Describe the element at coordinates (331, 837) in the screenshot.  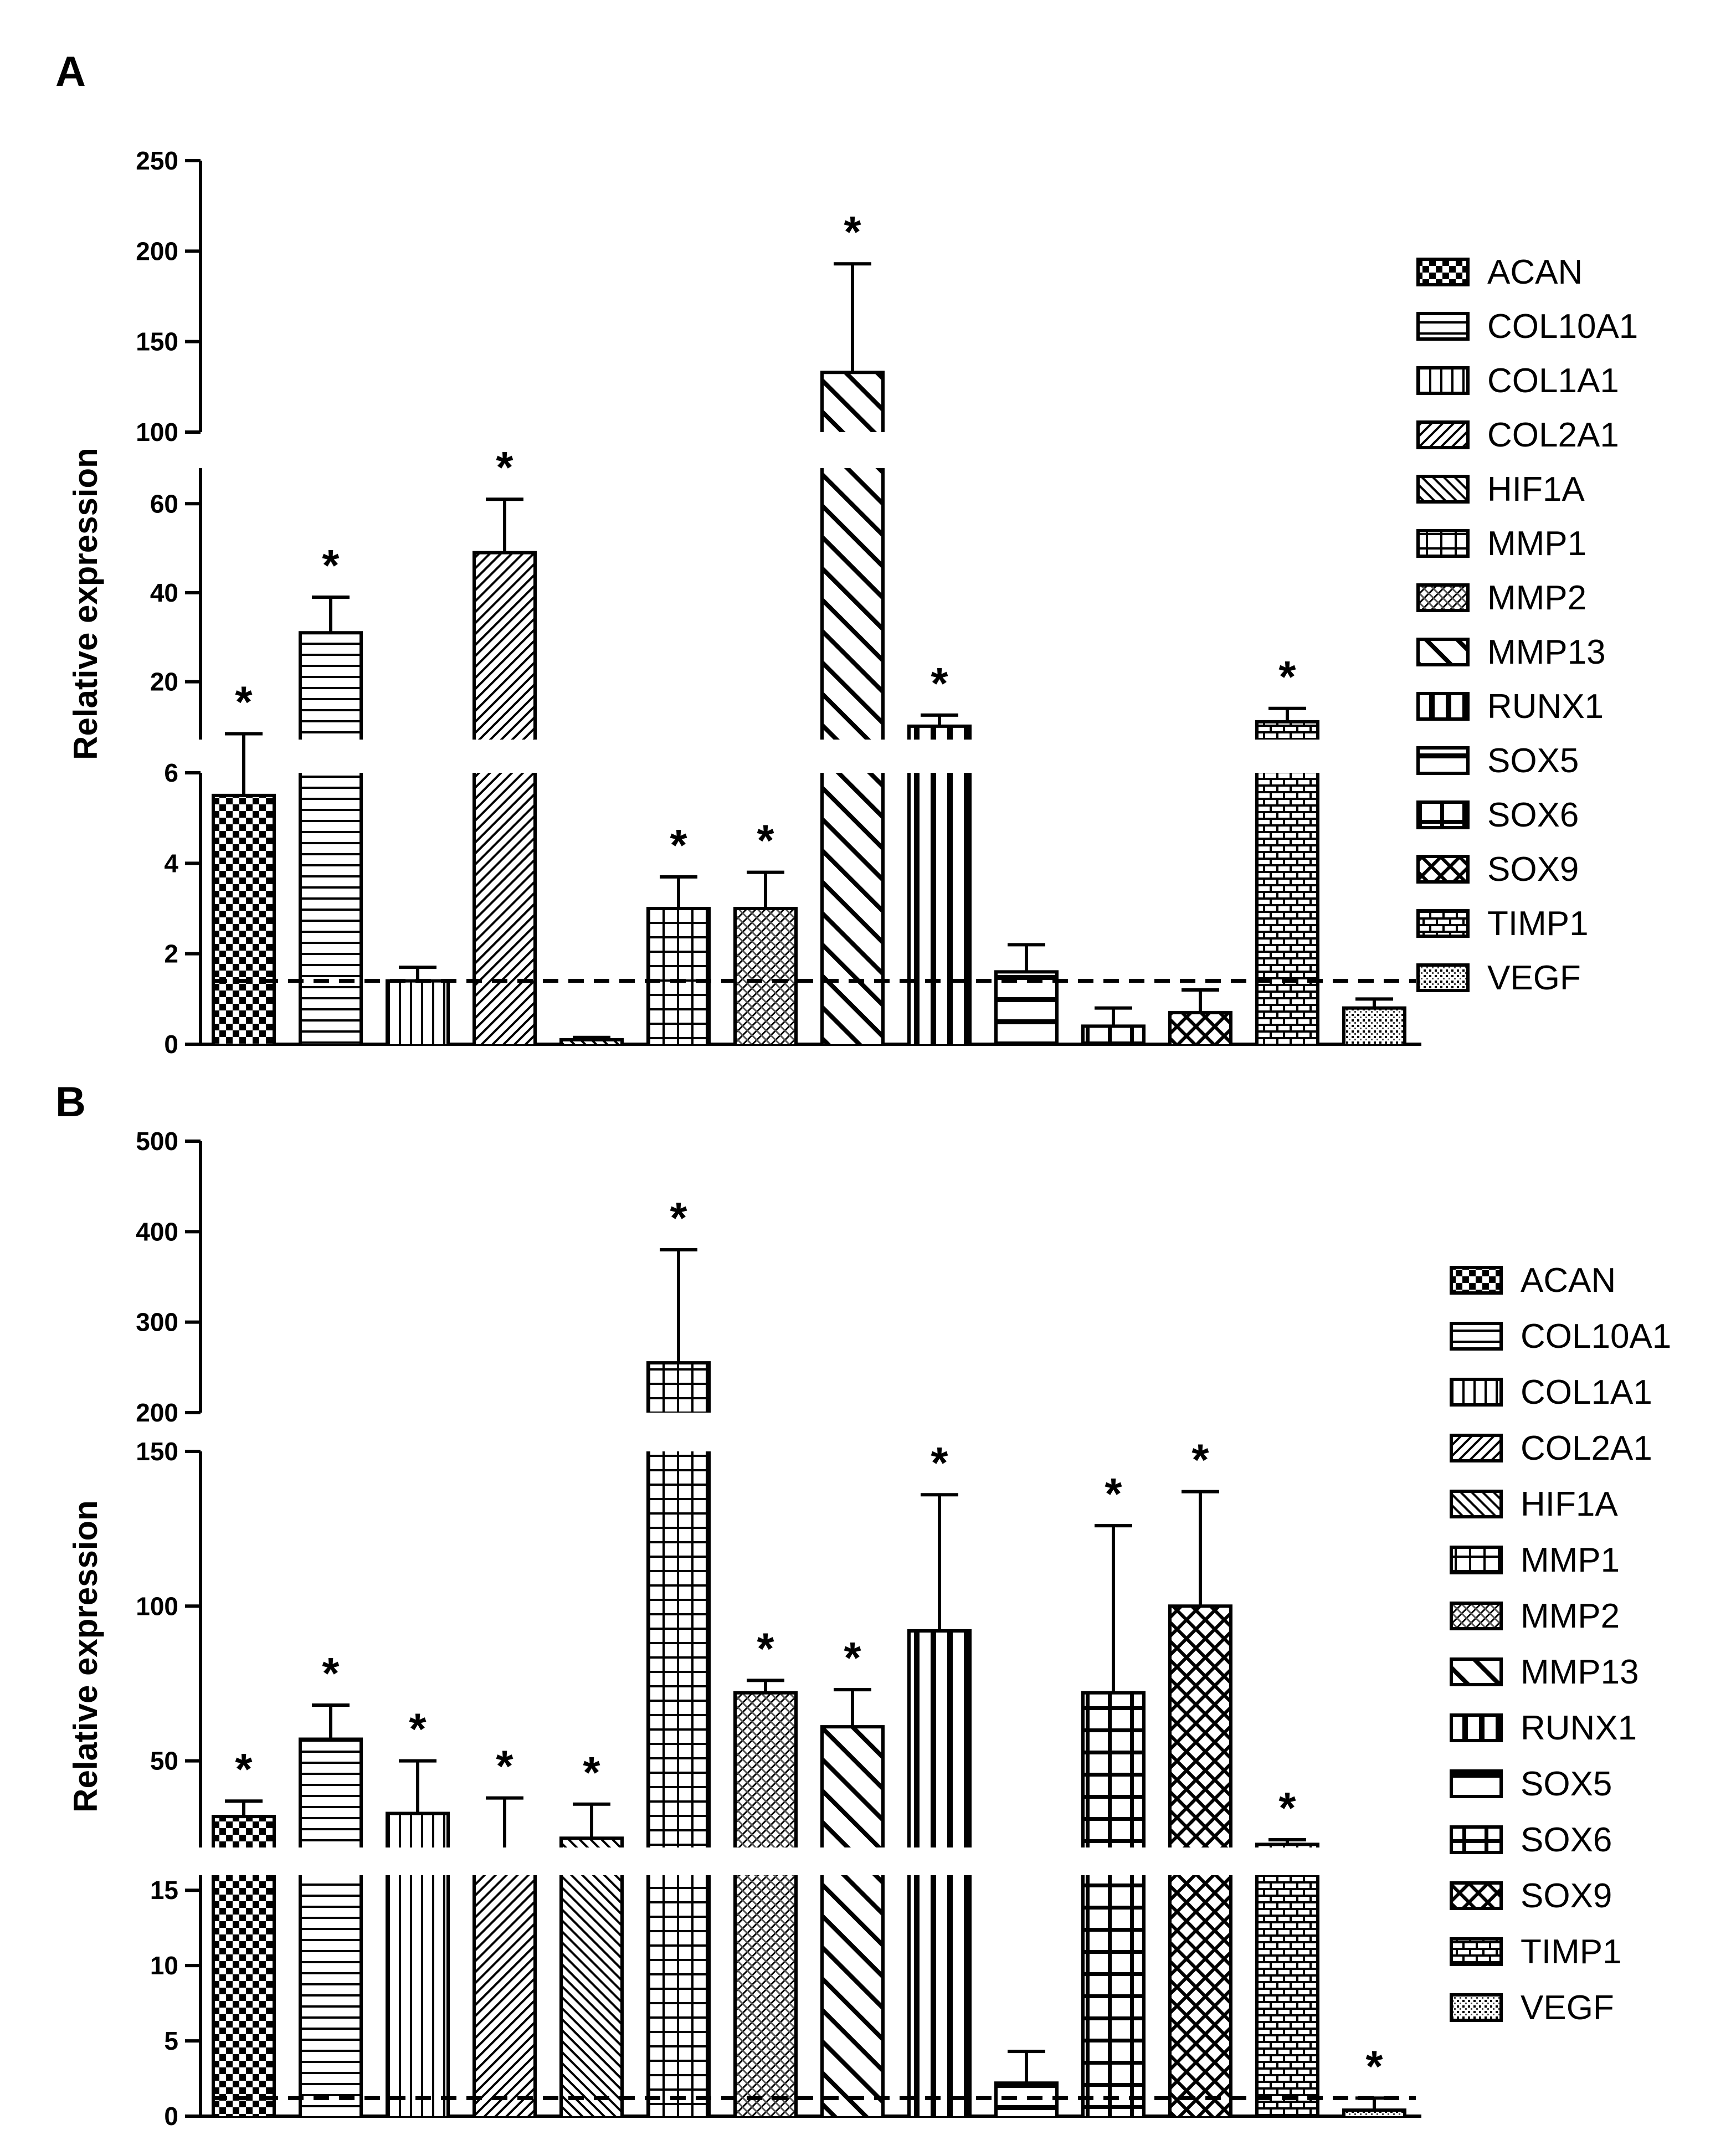
I see `bar-col10a1` at that location.